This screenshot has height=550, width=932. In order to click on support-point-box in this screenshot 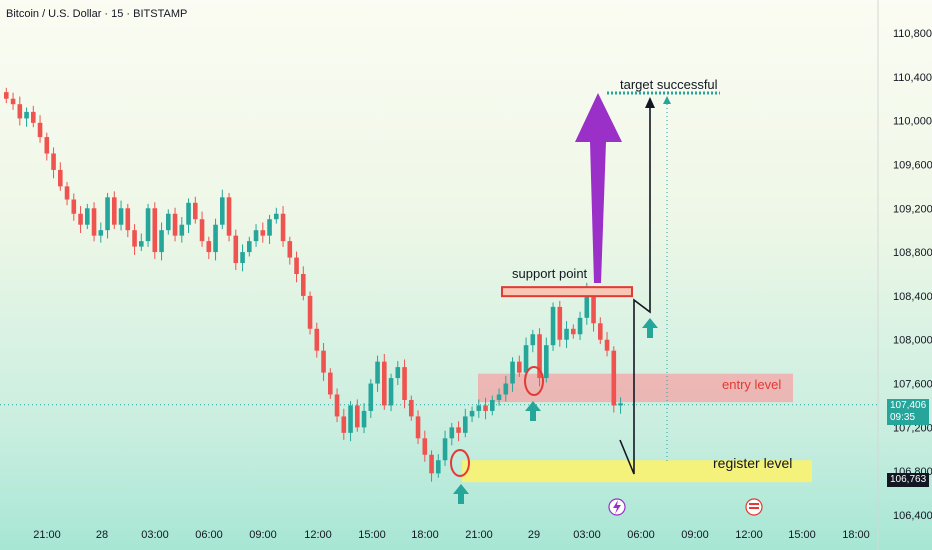, I will do `click(567, 292)`.